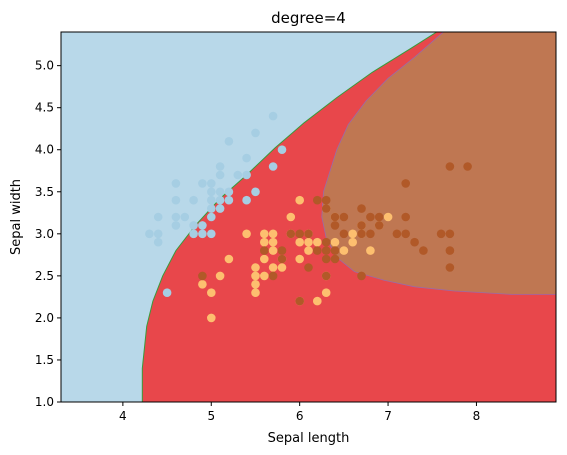 Image resolution: width=567 pixels, height=455 pixels. What do you see at coordinates (299, 412) in the screenshot?
I see `x-axis: 4 5 6 7 8` at bounding box center [299, 412].